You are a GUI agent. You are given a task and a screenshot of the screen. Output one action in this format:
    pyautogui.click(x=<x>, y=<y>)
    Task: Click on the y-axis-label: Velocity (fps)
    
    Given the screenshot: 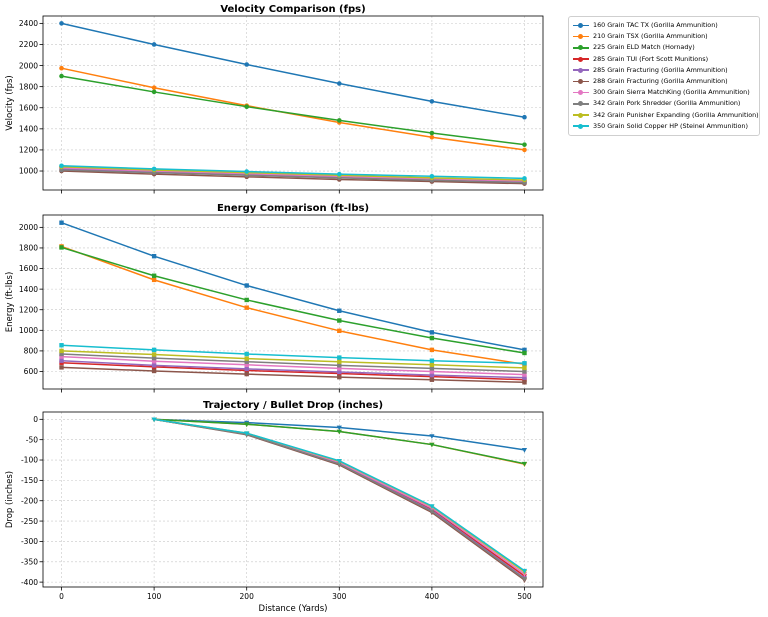 What is the action you would take?
    pyautogui.click(x=10, y=103)
    